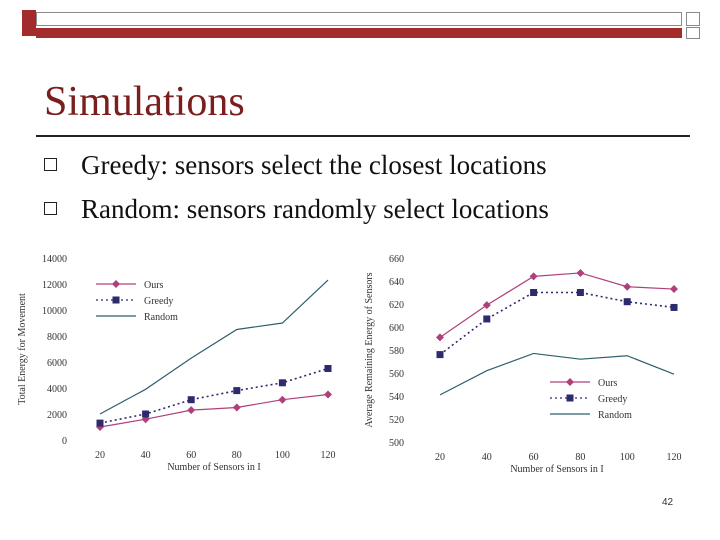 Image resolution: width=720 pixels, height=540 pixels. I want to click on y-tick-label: 14000, so click(54, 259).